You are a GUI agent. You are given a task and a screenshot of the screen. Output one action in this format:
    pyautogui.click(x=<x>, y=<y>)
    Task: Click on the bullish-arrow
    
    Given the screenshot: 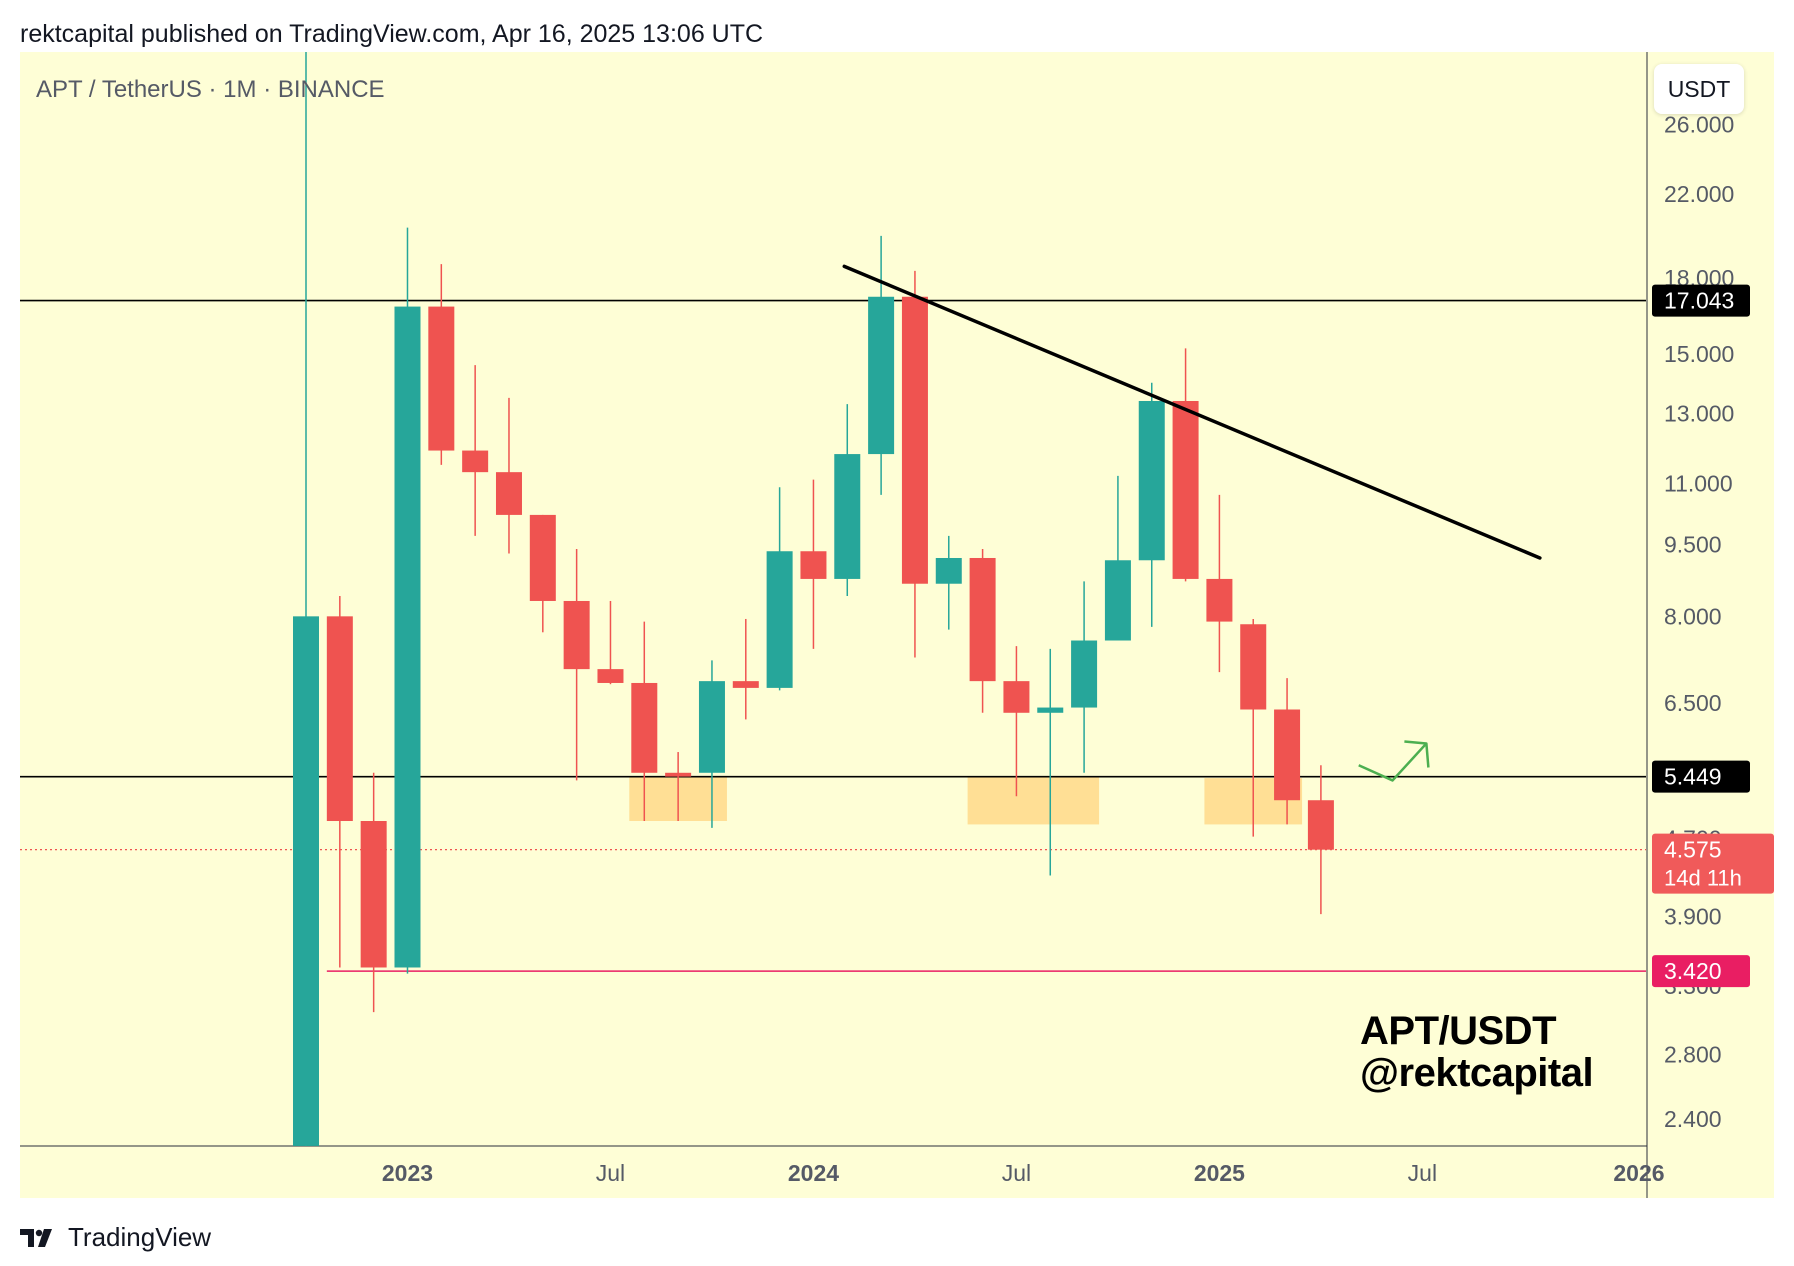 What is the action you would take?
    pyautogui.click(x=1393, y=762)
    